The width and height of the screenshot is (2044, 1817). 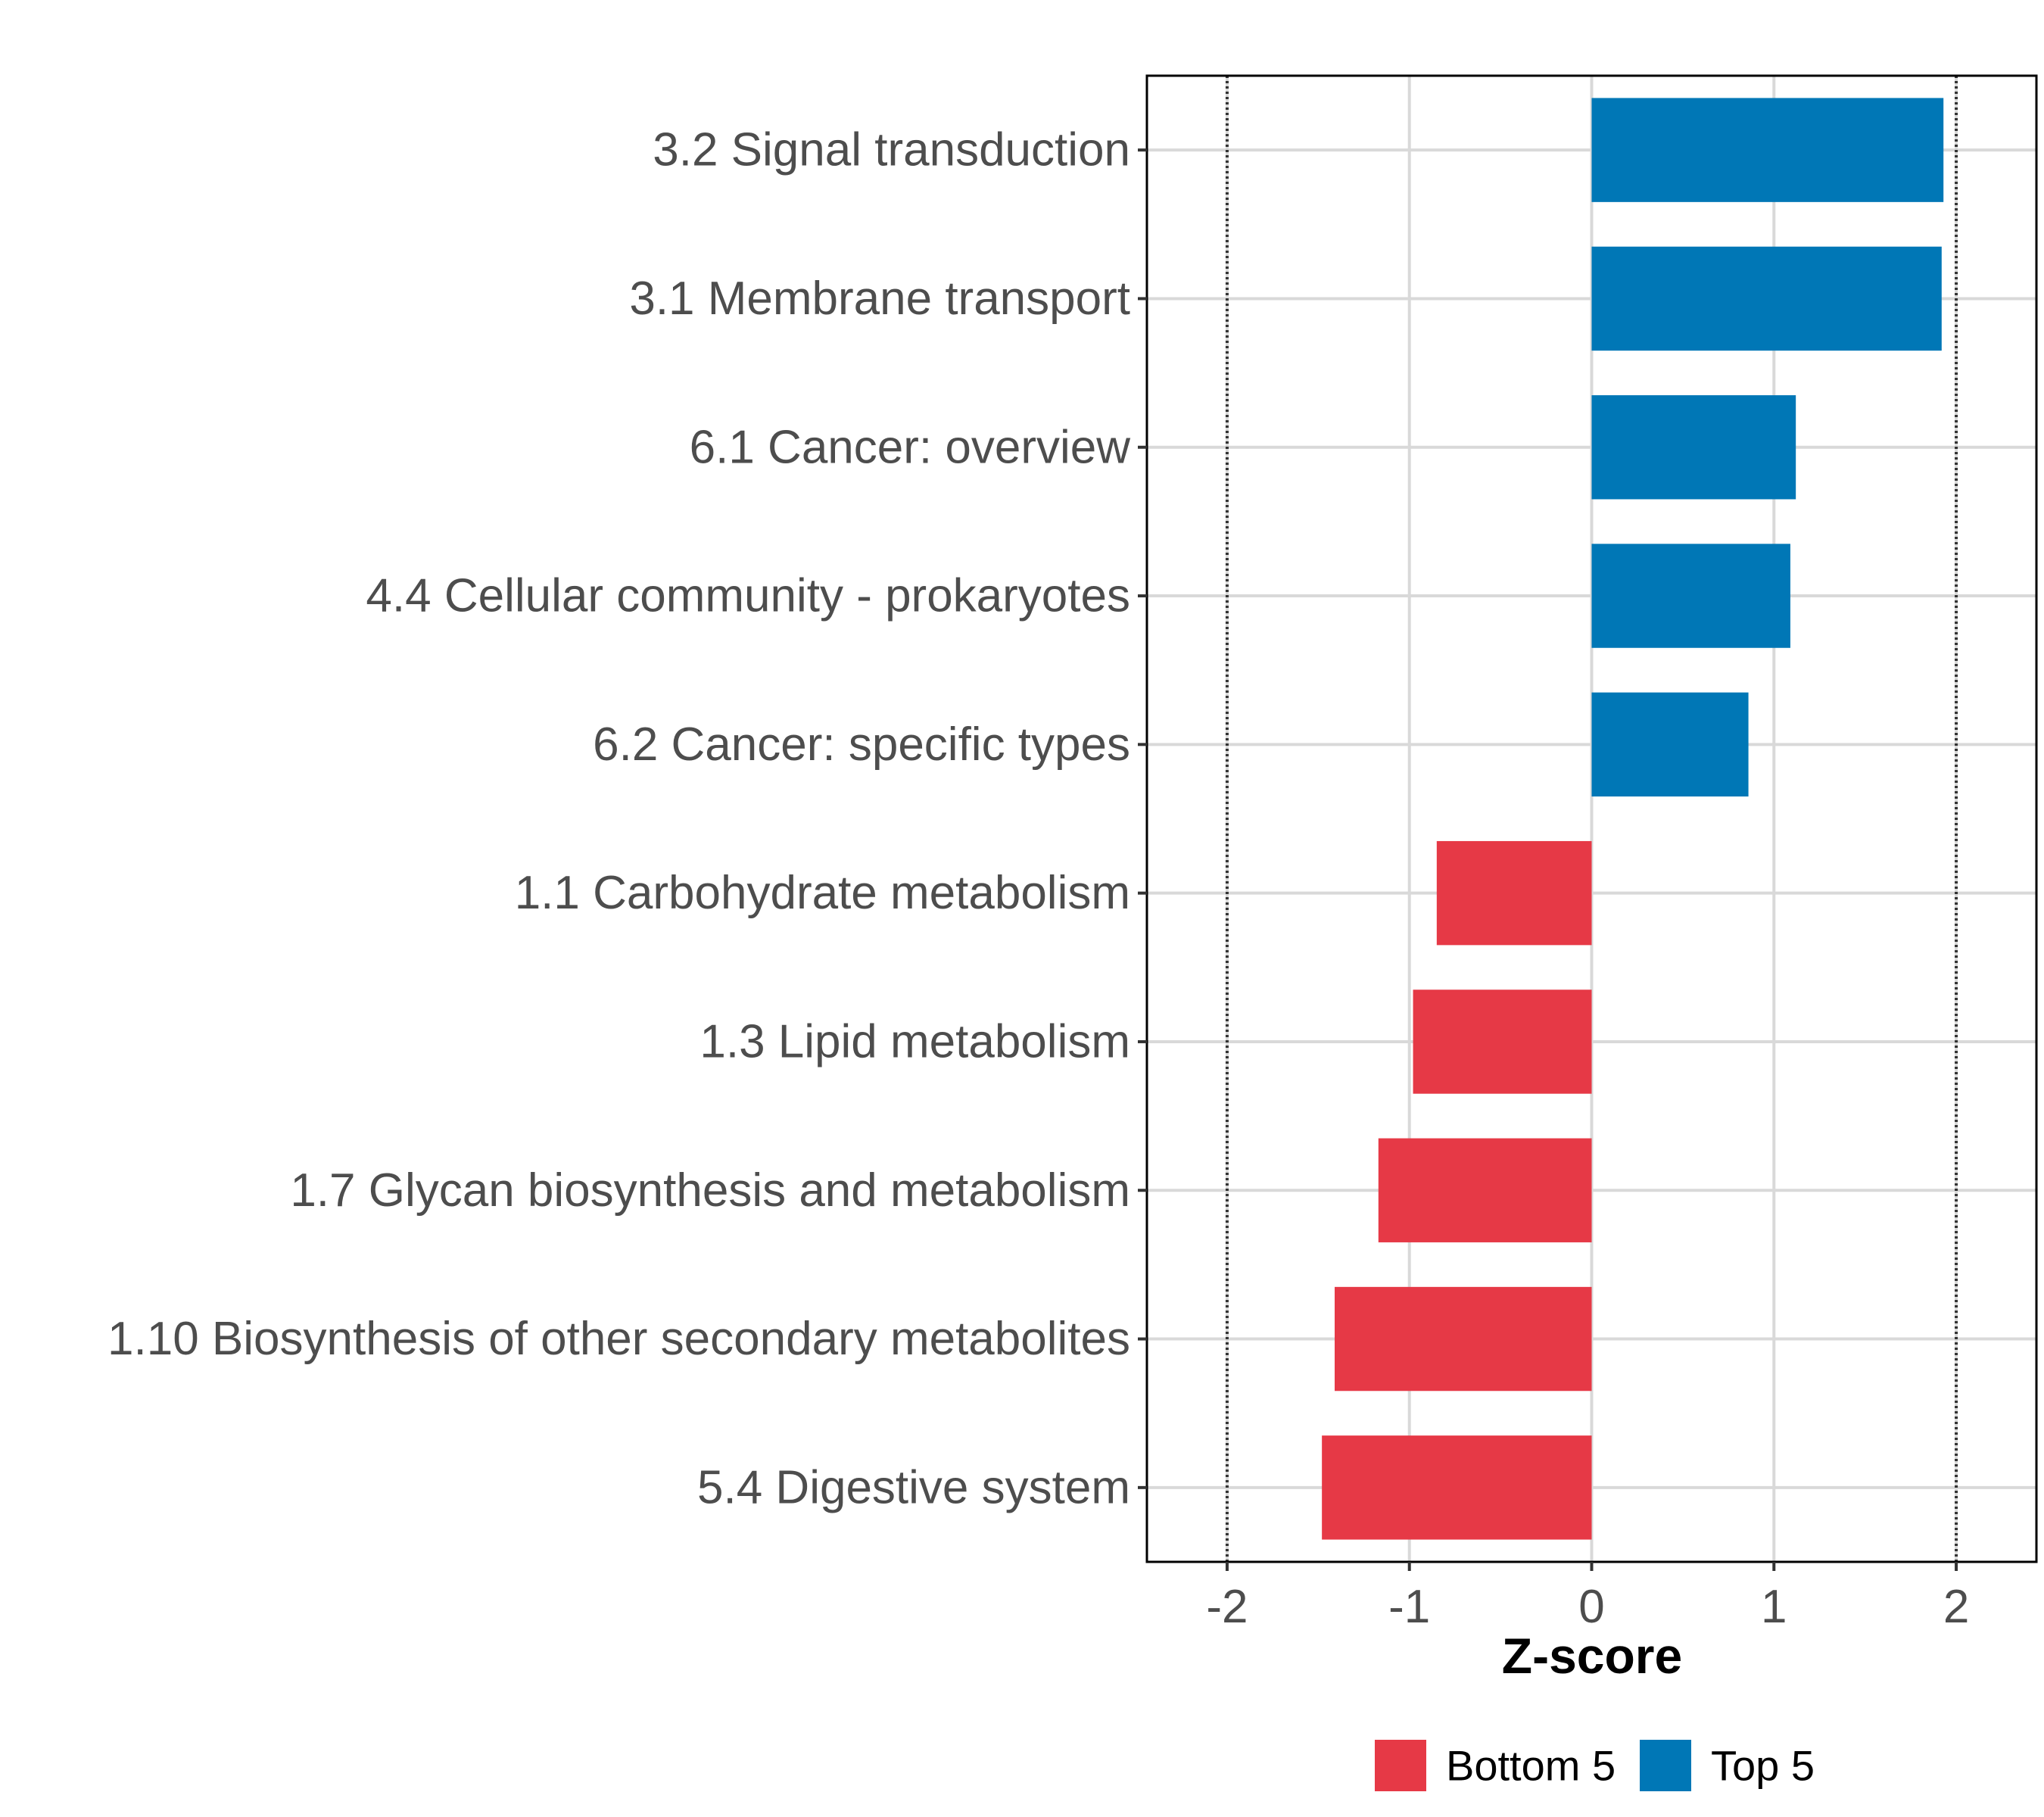 What do you see at coordinates (915, 1041) in the screenshot?
I see `y-tick-label: 1.3 Lipid metabolism` at bounding box center [915, 1041].